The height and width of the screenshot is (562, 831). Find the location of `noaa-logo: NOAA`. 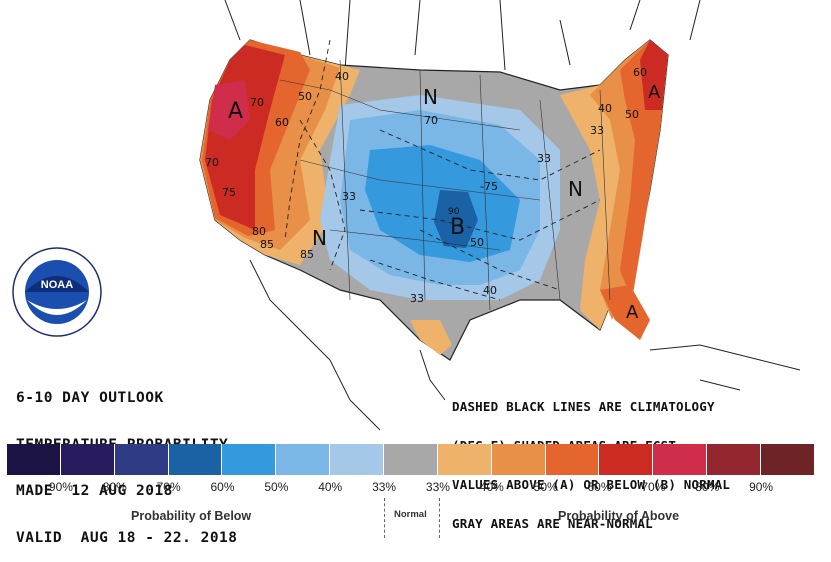

noaa-logo: NOAA is located at coordinates (57, 292).